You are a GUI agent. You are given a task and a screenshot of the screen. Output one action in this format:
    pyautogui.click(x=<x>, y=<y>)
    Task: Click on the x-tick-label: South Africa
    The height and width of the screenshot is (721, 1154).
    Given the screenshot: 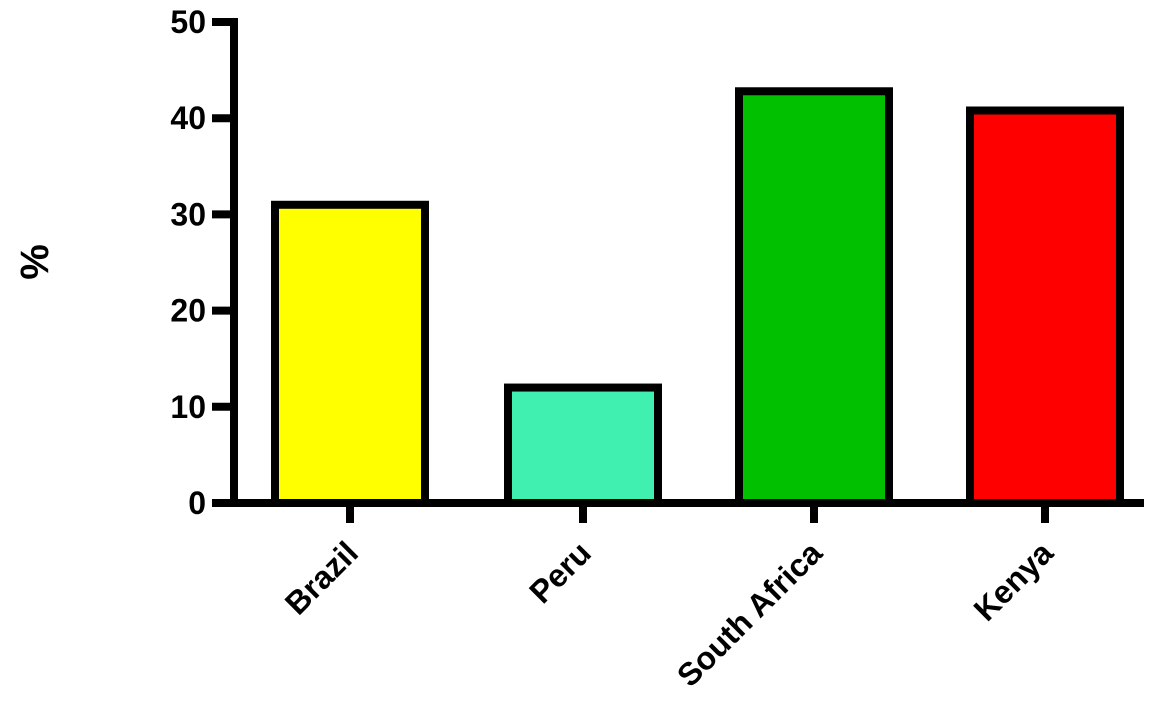 What is the action you would take?
    pyautogui.click(x=749, y=613)
    